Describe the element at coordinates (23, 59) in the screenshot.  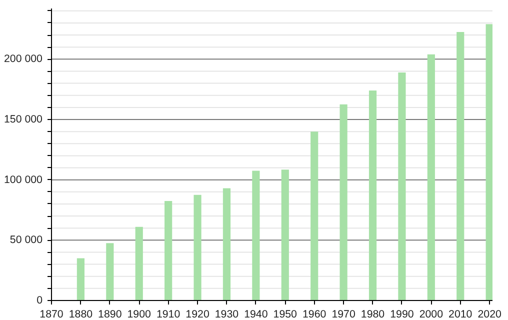
I see `y-tick-label: 200 000` at that location.